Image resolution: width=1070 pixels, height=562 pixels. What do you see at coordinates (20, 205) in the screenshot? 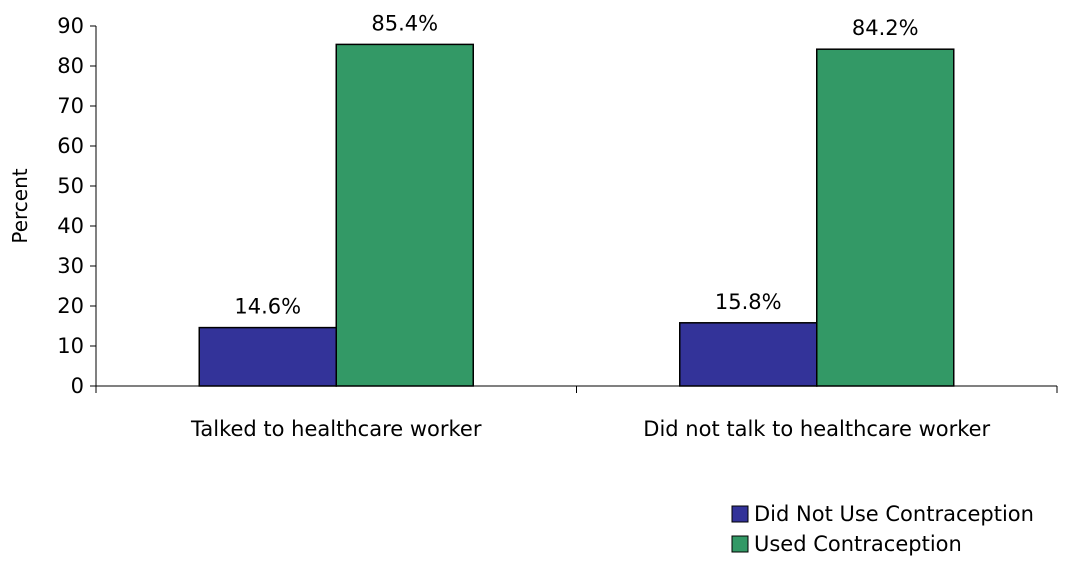
I see `y-axis-title: Percent` at bounding box center [20, 205].